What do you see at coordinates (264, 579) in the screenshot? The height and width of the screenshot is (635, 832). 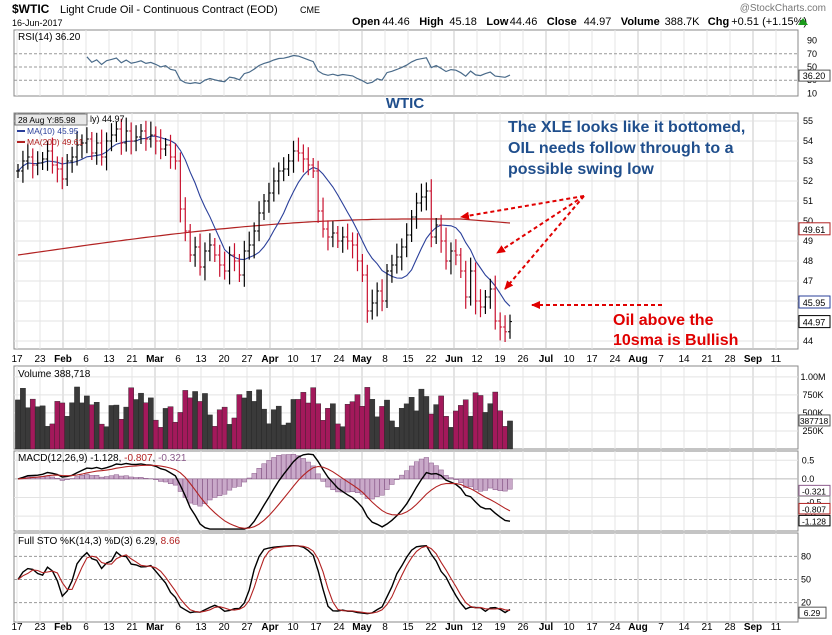 I see `sto-k-line` at bounding box center [264, 579].